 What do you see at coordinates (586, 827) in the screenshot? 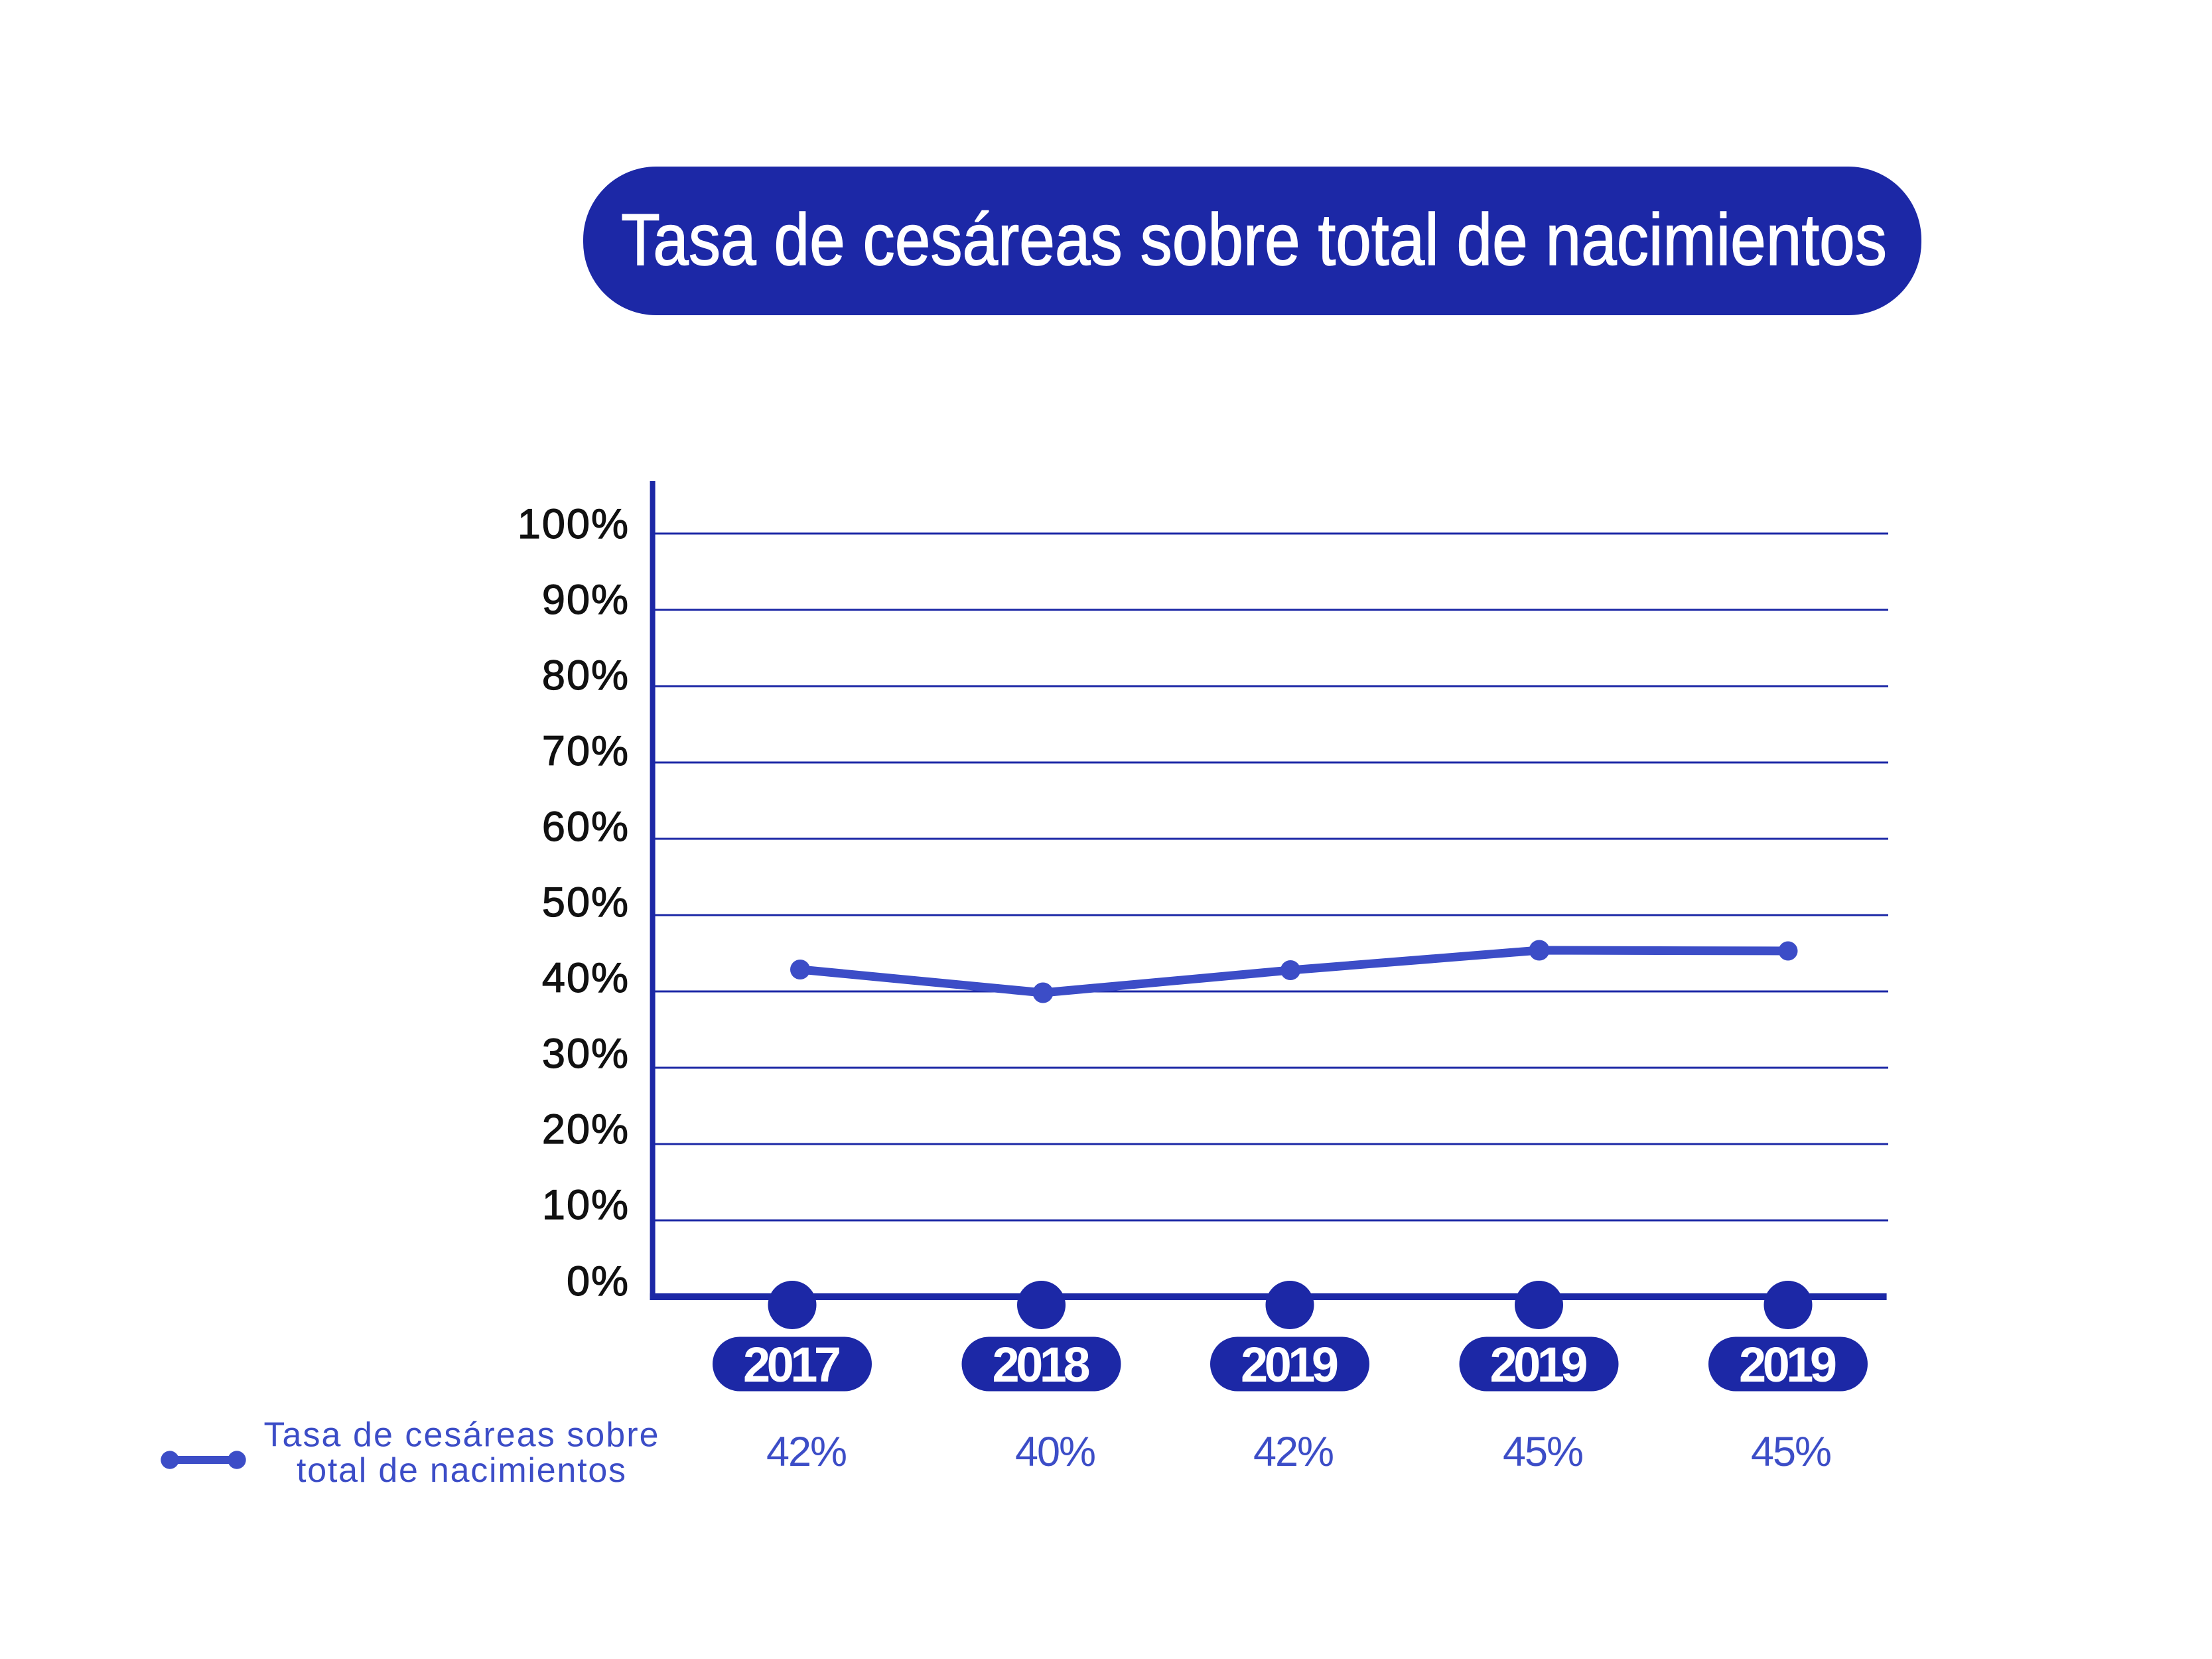
I see `svg-text: 60%` at bounding box center [586, 827].